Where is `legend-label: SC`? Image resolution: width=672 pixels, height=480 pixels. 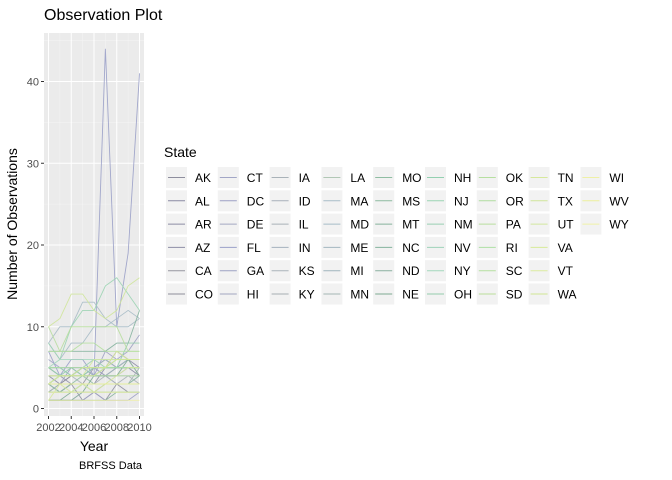 legend-label: SC is located at coordinates (514, 271).